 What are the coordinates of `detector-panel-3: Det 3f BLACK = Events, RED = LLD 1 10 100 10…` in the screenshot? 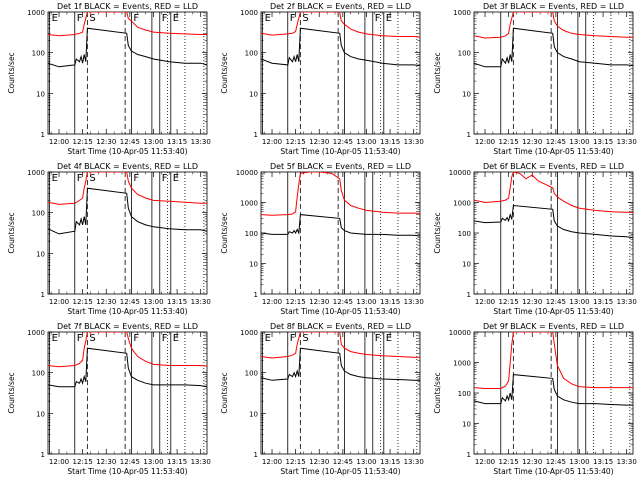 It's located at (535, 79).